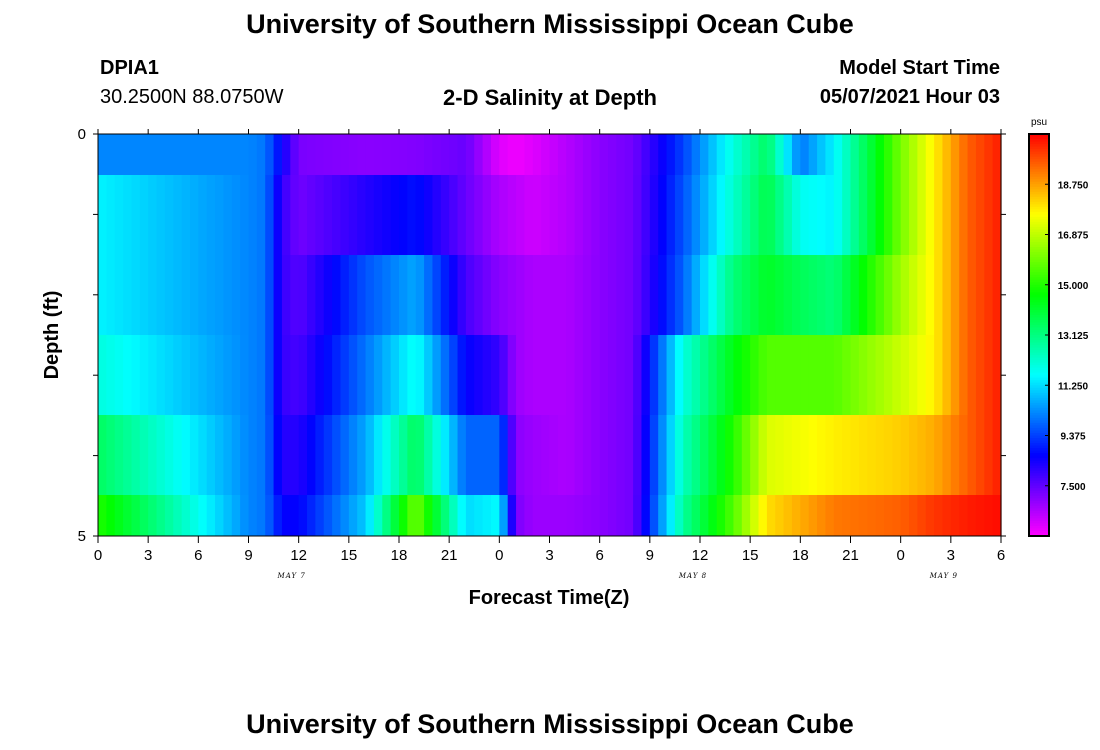 The width and height of the screenshot is (1100, 750). What do you see at coordinates (291, 576) in the screenshot?
I see `date-label: MAY 7` at bounding box center [291, 576].